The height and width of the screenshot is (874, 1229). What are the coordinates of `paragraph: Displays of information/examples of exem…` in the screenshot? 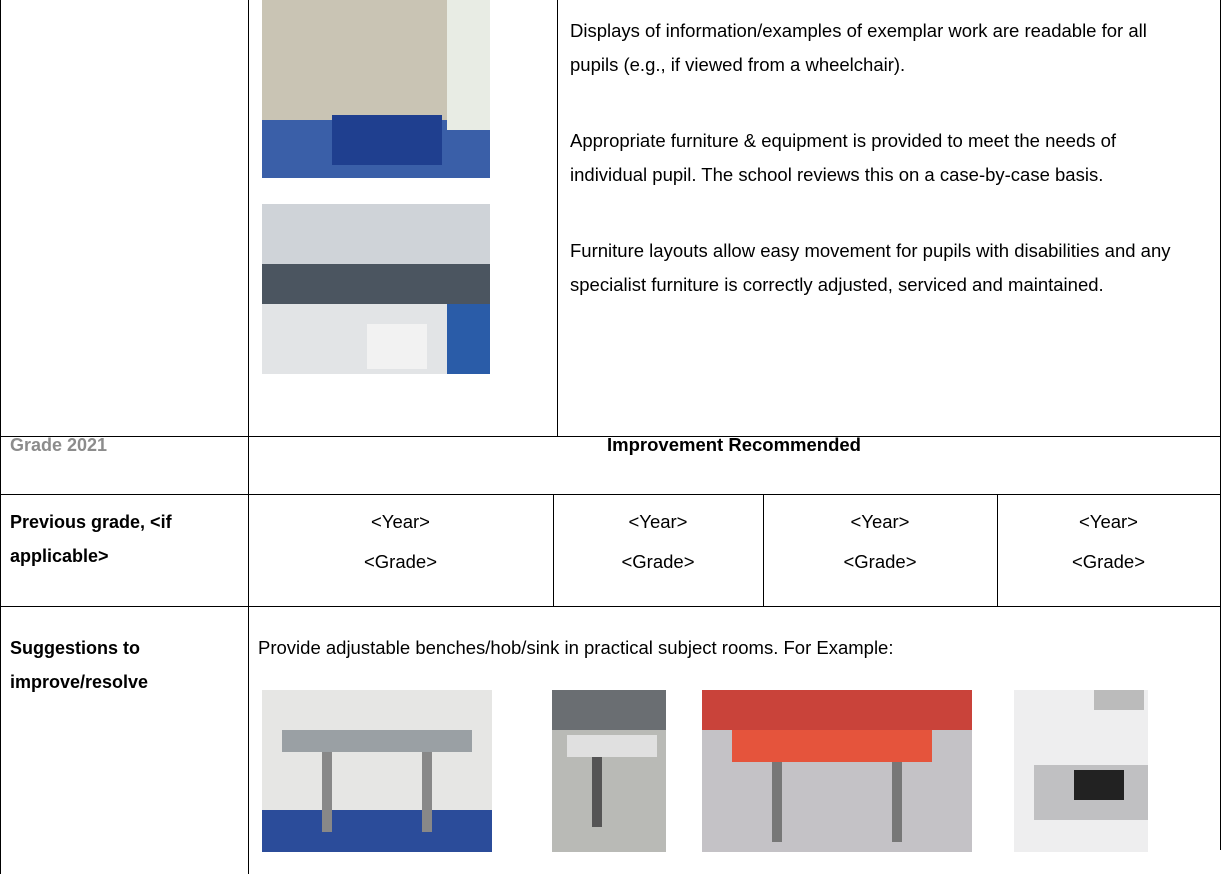 It's located at (858, 47).